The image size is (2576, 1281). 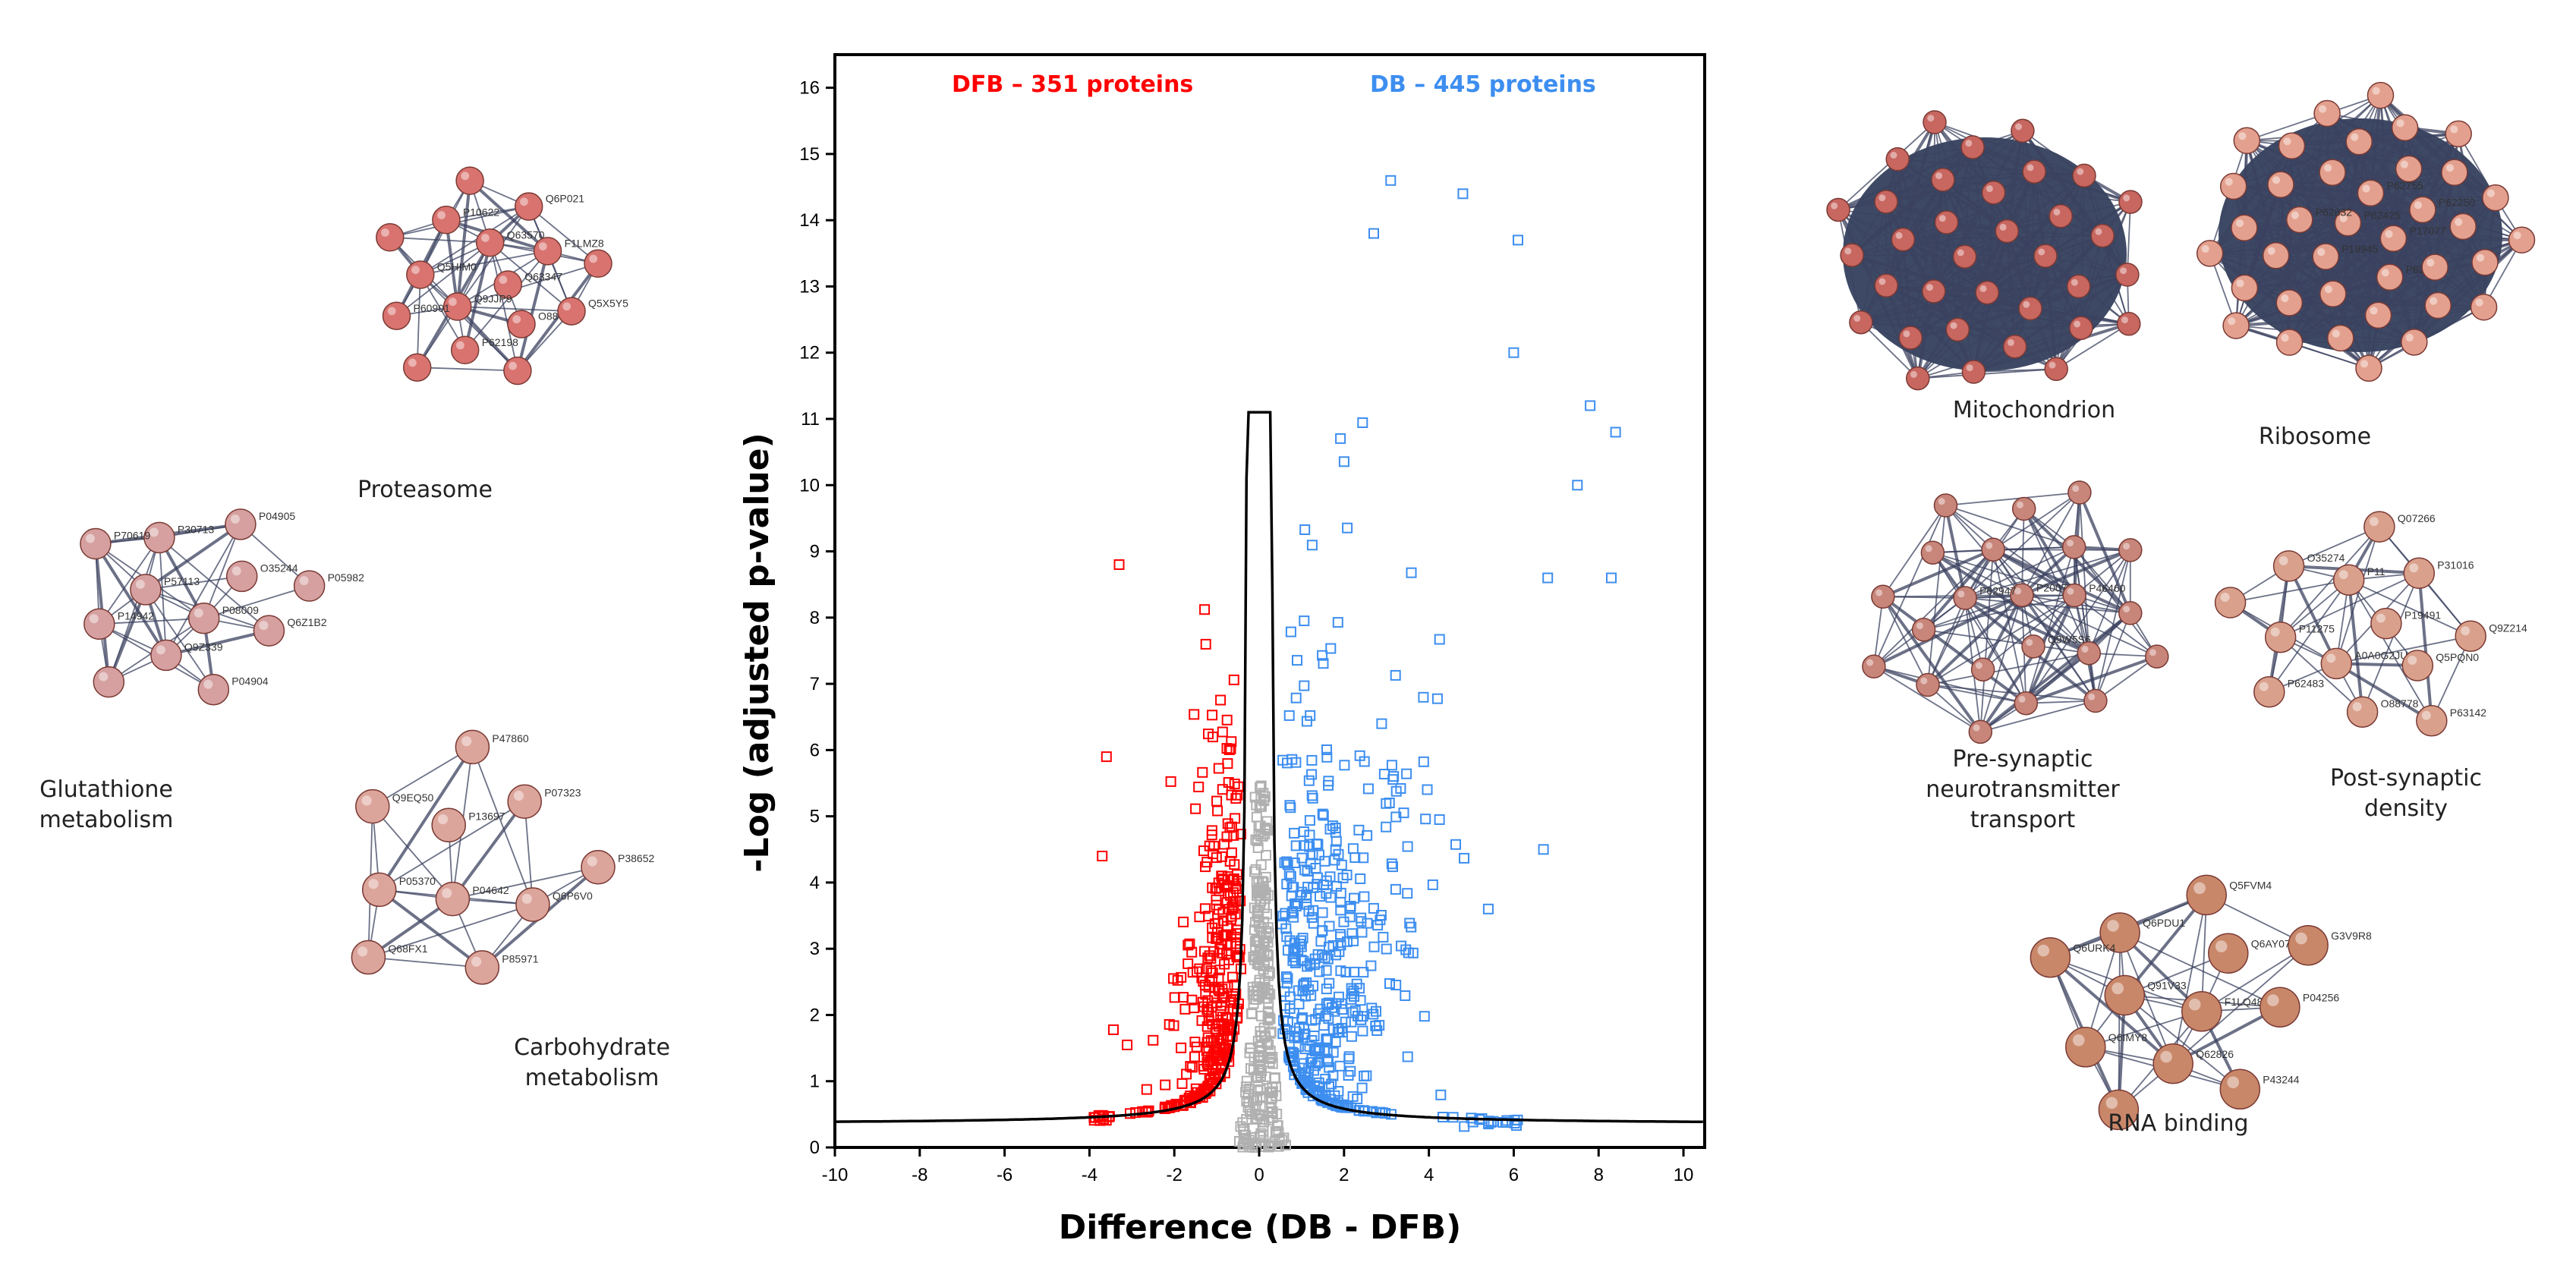 I want to click on node-id-label: Q9W5S6, so click(x=2069, y=639).